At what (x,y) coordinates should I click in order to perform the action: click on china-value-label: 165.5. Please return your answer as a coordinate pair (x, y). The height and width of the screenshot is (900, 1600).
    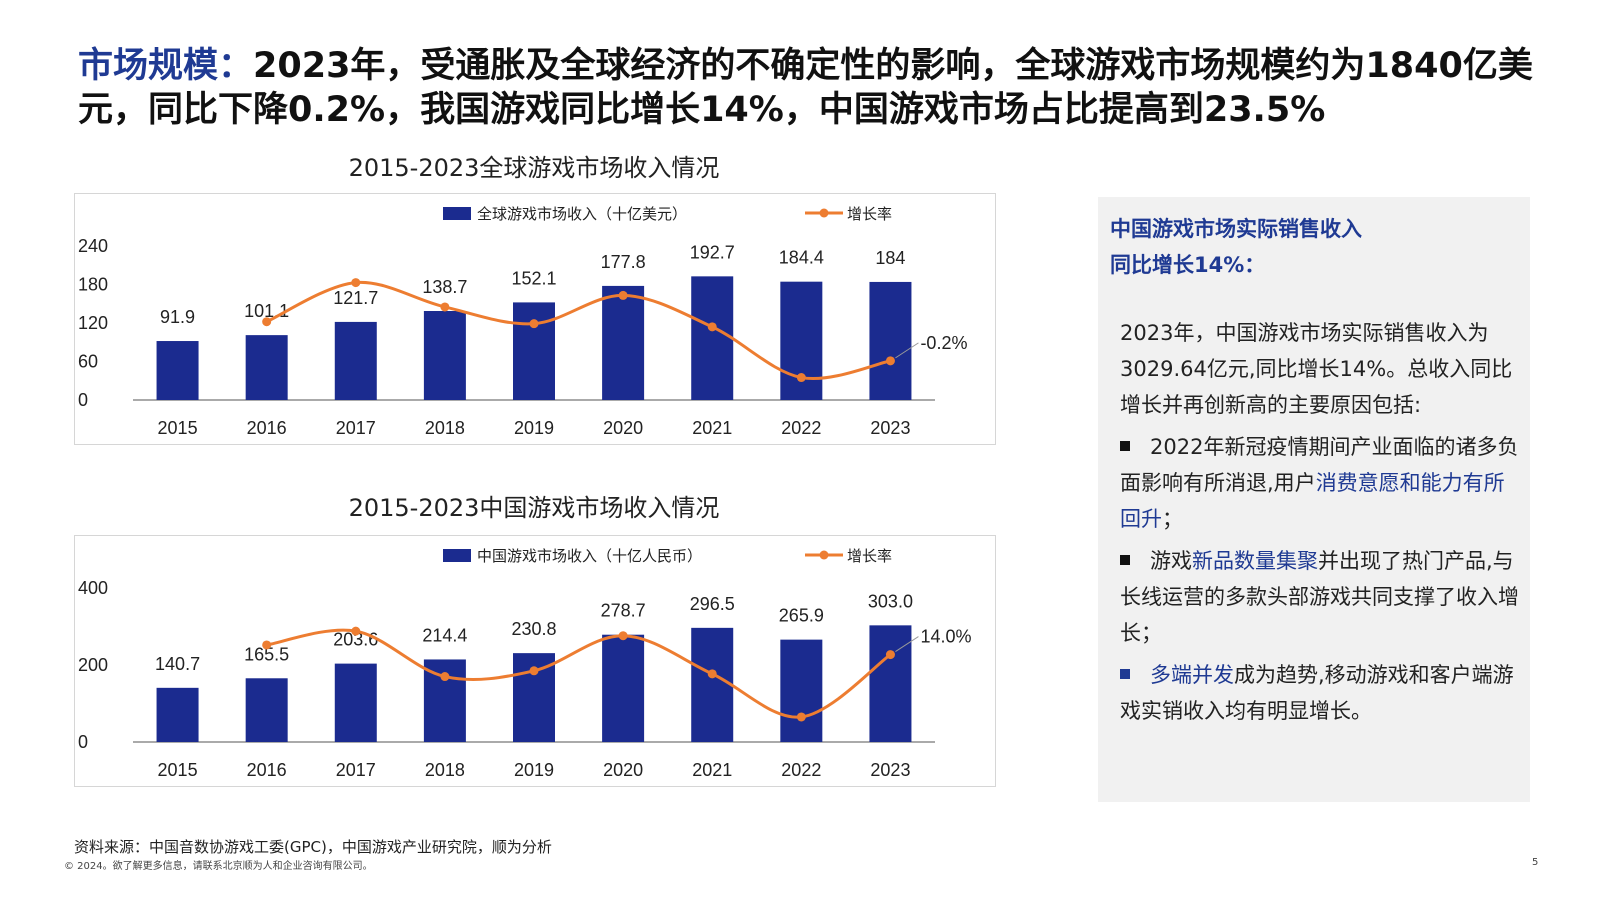
    Looking at the image, I should click on (266, 654).